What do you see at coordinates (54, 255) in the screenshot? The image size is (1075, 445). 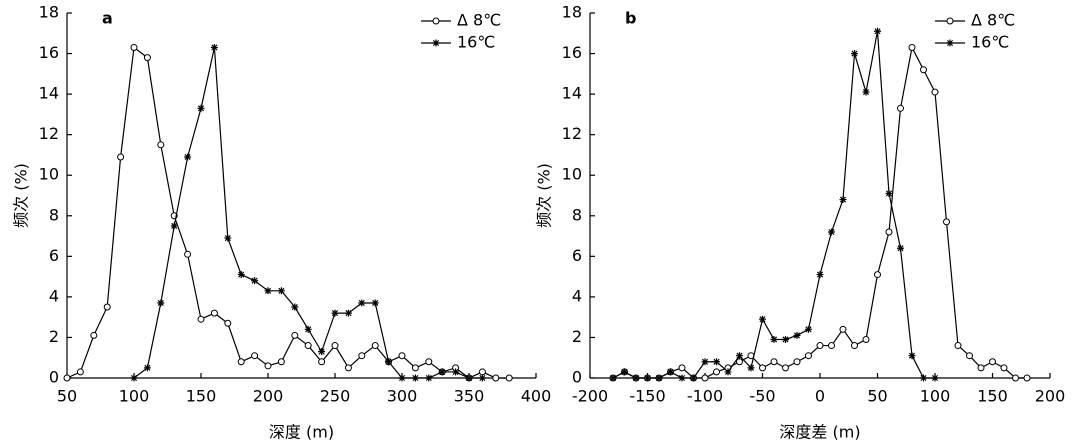 I see `y-tick-label: 6` at bounding box center [54, 255].